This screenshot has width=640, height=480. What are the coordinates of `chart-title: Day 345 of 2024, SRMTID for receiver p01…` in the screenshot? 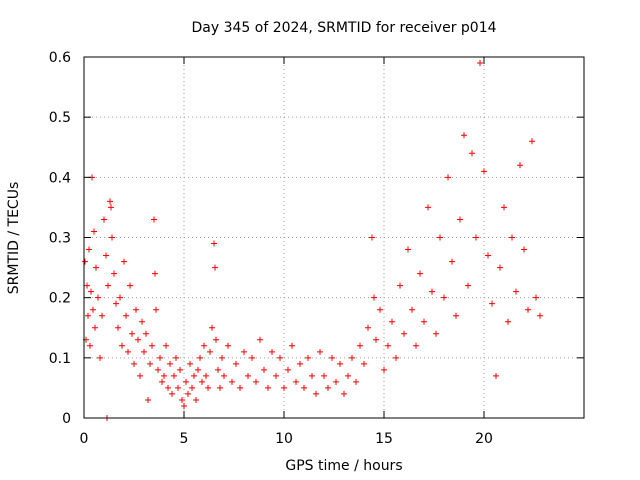 It's located at (343, 28).